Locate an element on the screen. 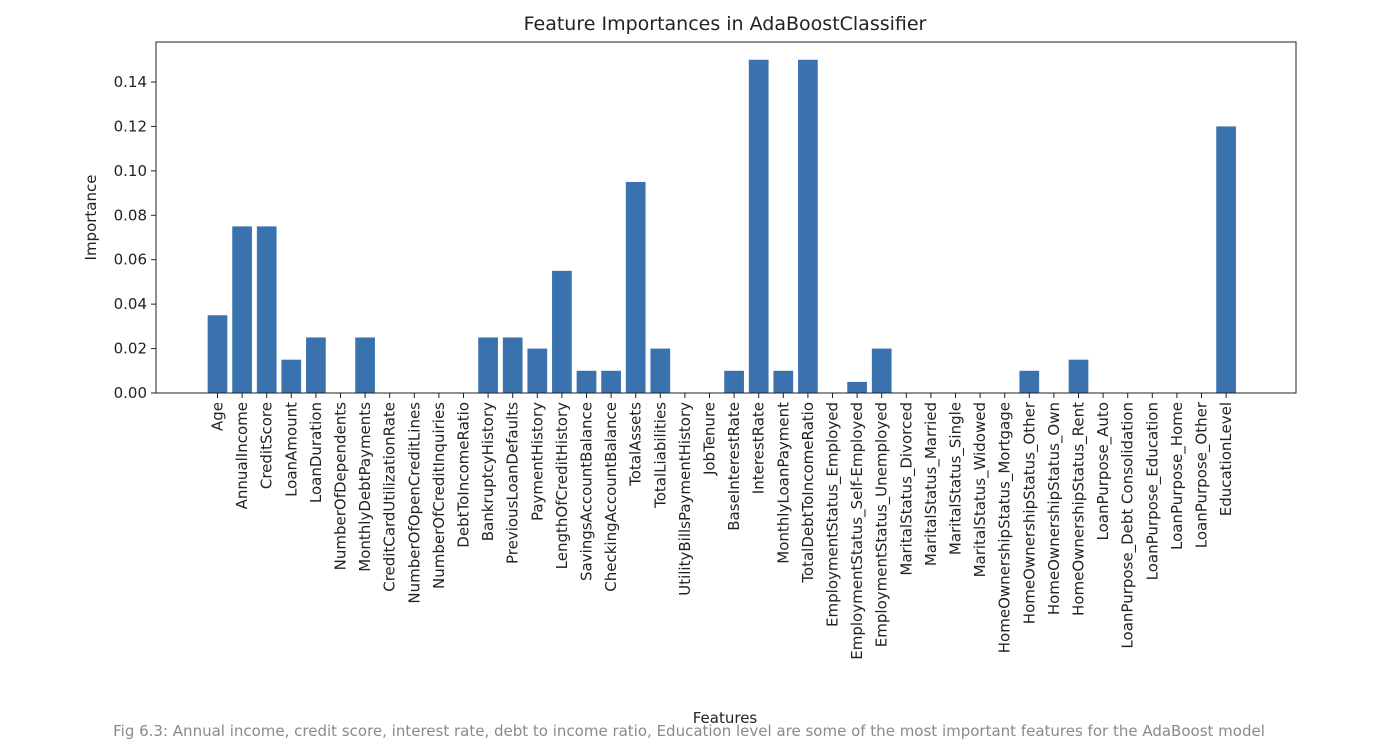 This screenshot has width=1378, height=752. bar-totalliabilities is located at coordinates (660, 370).